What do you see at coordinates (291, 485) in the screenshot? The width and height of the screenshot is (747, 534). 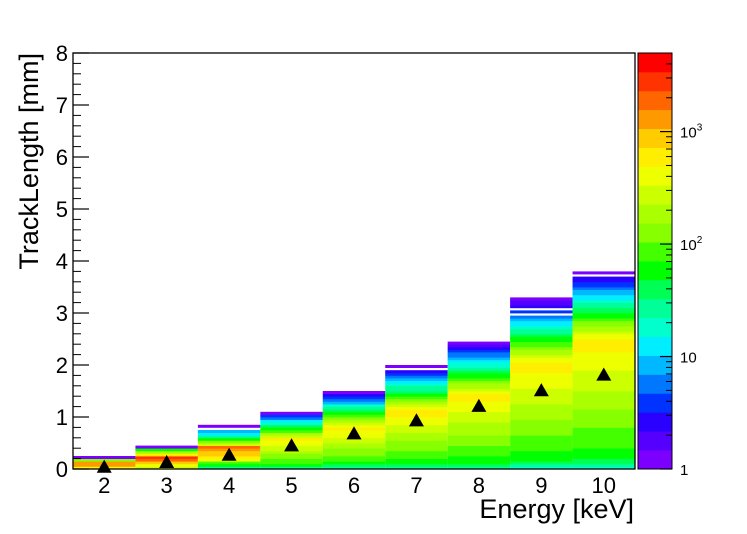 I see `x-tick-label: 5` at bounding box center [291, 485].